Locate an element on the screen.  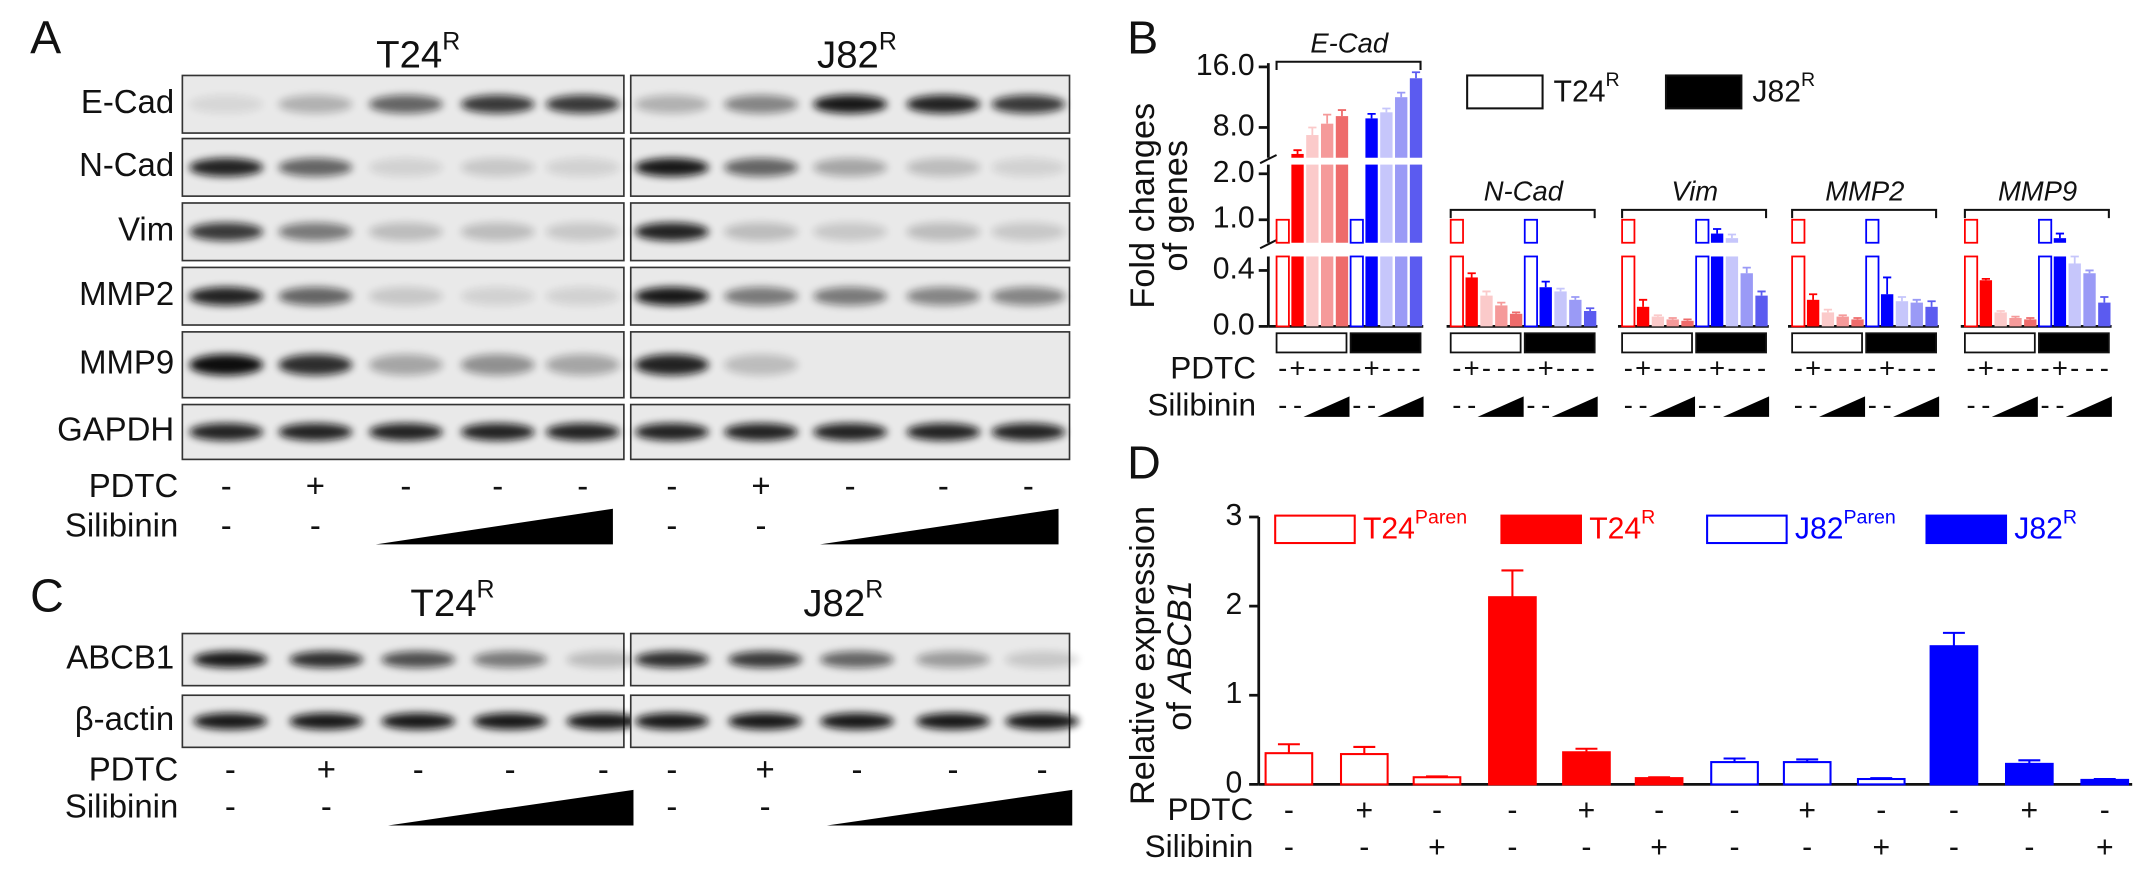
blot-row-label: ABCB1 is located at coordinates (120, 656).